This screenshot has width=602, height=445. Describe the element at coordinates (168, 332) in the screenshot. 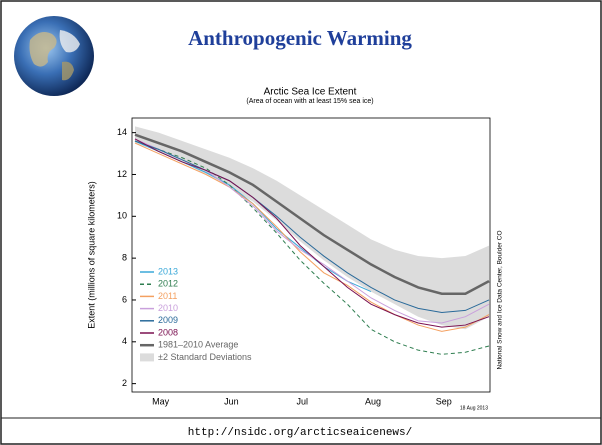

I see `legend-label: 2008` at that location.